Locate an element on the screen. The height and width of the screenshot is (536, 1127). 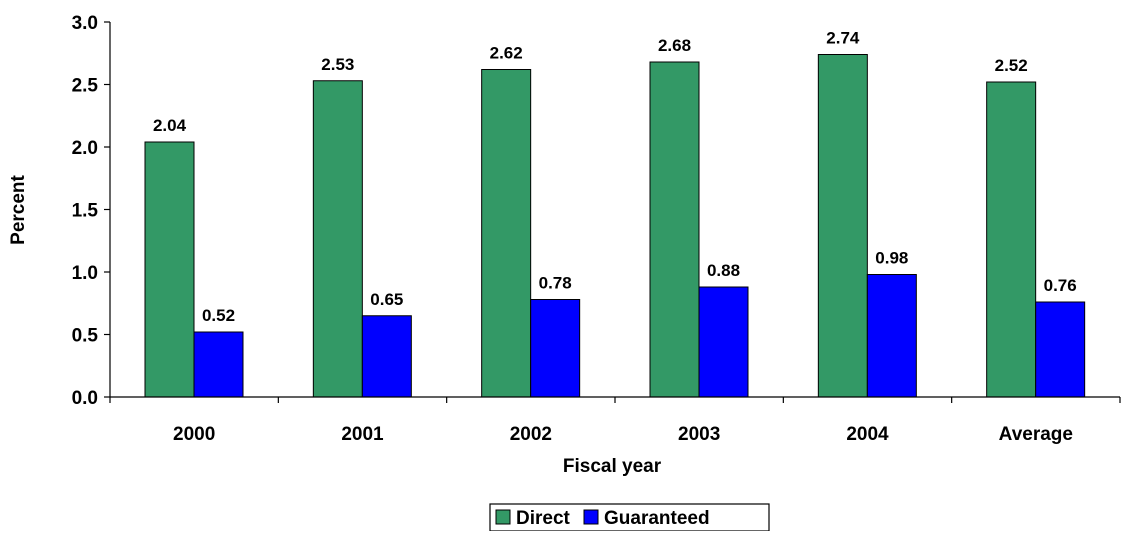
value-label-guaranteed-average: 0.76 is located at coordinates (1060, 285).